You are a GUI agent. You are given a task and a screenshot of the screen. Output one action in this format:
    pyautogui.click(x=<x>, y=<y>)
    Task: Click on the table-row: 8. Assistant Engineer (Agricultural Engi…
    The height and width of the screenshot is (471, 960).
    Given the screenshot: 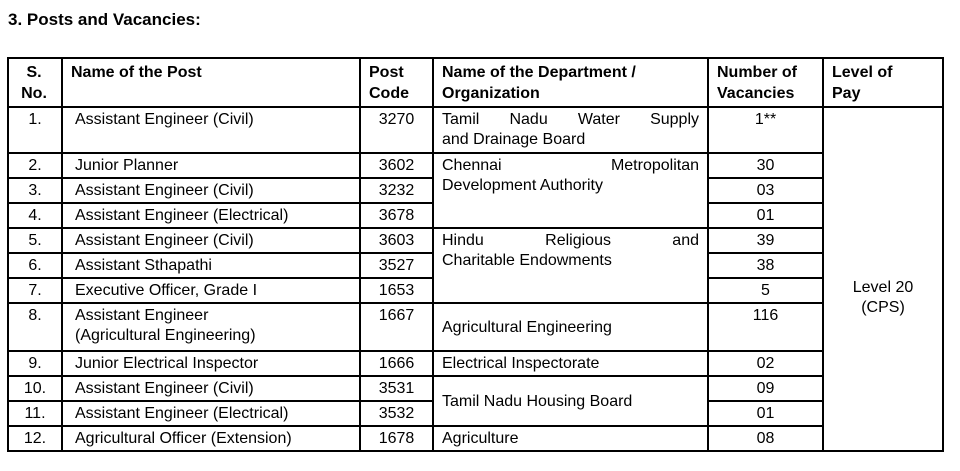 What is the action you would take?
    pyautogui.click(x=475, y=327)
    